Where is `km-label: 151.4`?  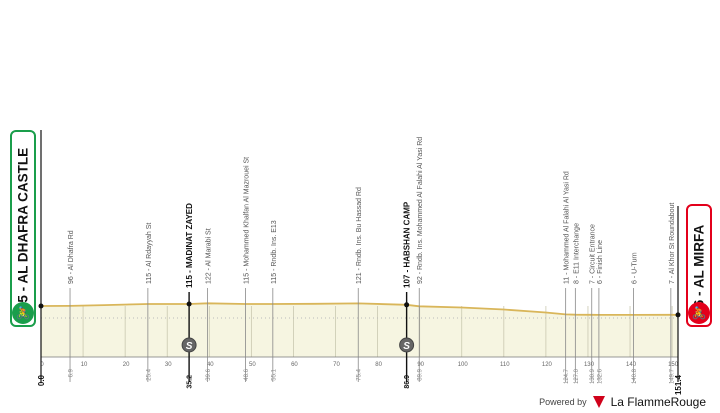 km-label: 151.4 is located at coordinates (678, 384).